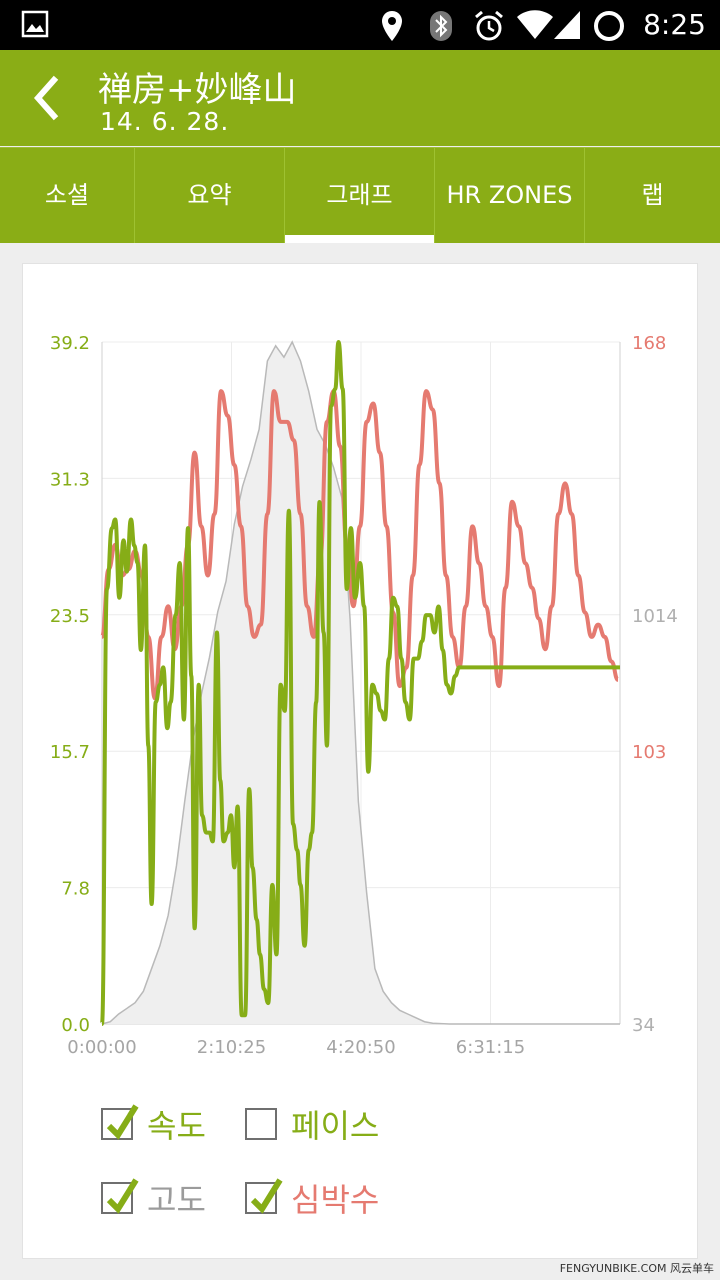  What do you see at coordinates (231, 1047) in the screenshot?
I see `x-tick-label: 2:10:25` at bounding box center [231, 1047].